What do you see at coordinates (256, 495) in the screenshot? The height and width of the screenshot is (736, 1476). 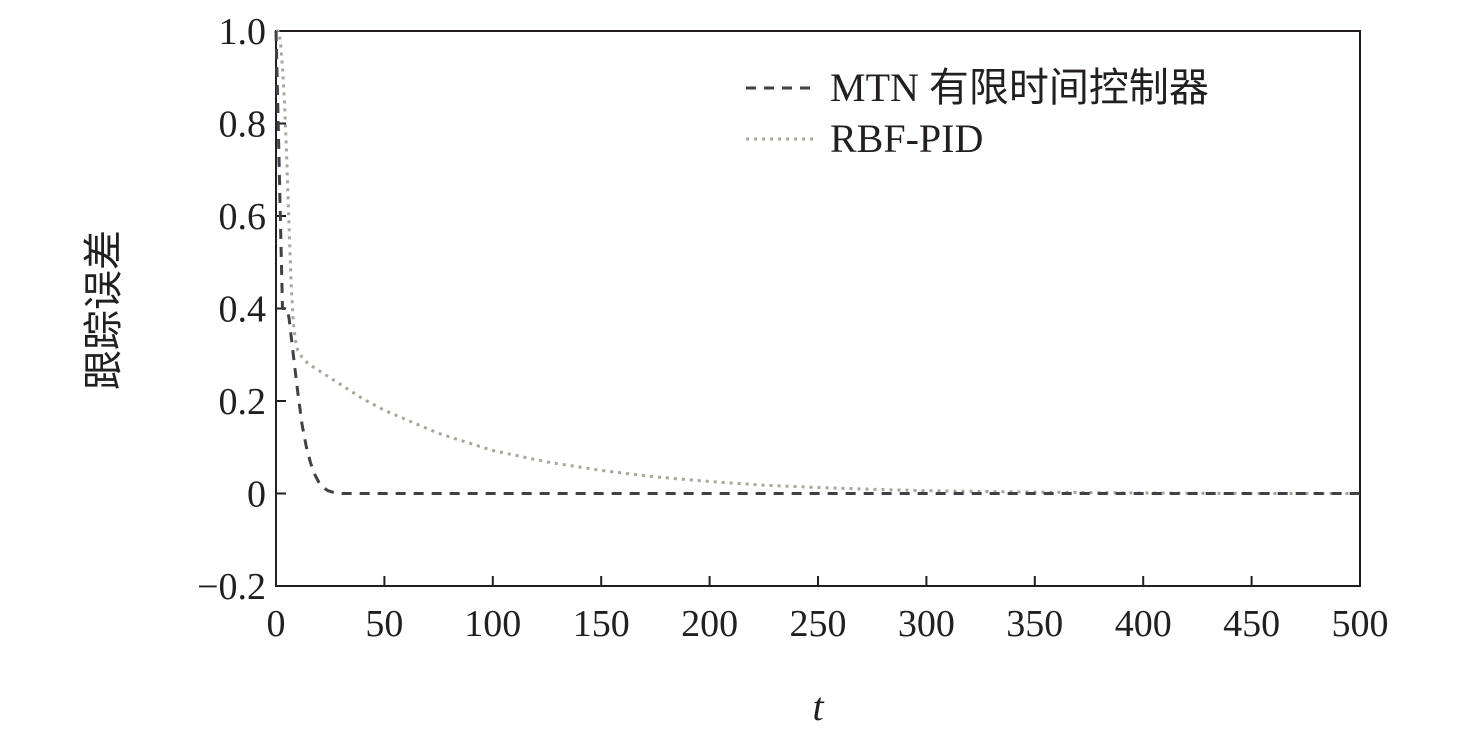 I see `y-tick-label: 0` at bounding box center [256, 495].